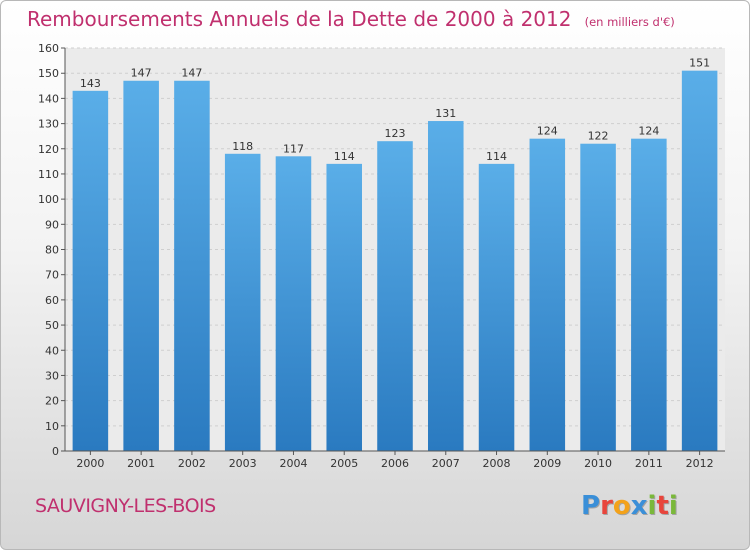 Image resolution: width=750 pixels, height=550 pixels. Describe the element at coordinates (293, 148) in the screenshot. I see `data-label: 117` at that location.